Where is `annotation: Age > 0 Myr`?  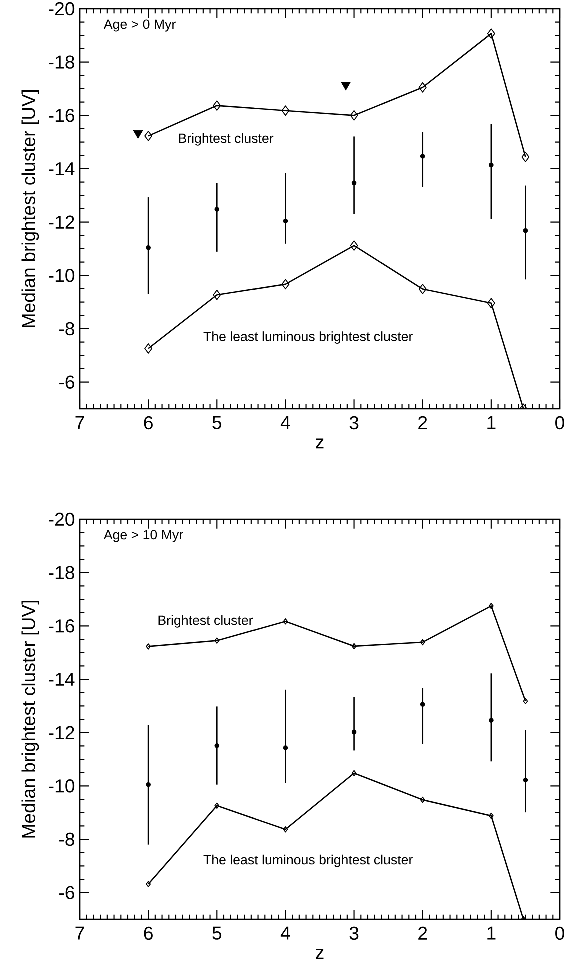
annotation: Age > 0 Myr is located at coordinates (140, 26).